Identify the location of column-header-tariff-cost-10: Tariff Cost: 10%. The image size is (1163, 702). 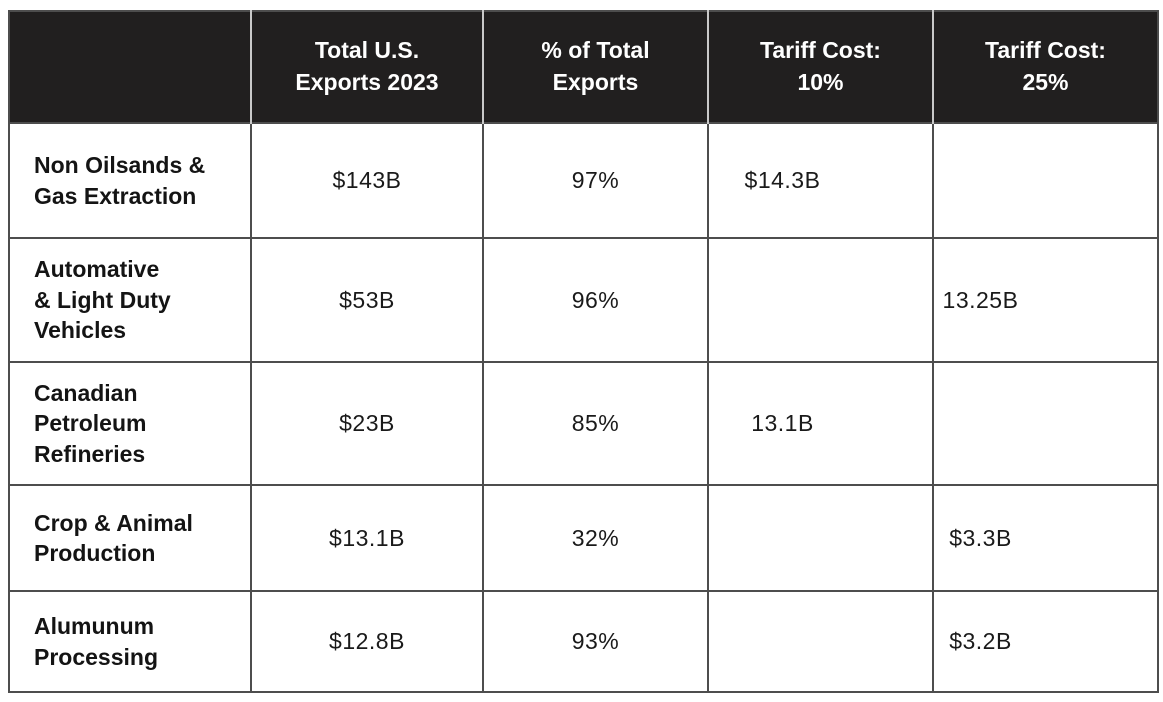
(820, 67).